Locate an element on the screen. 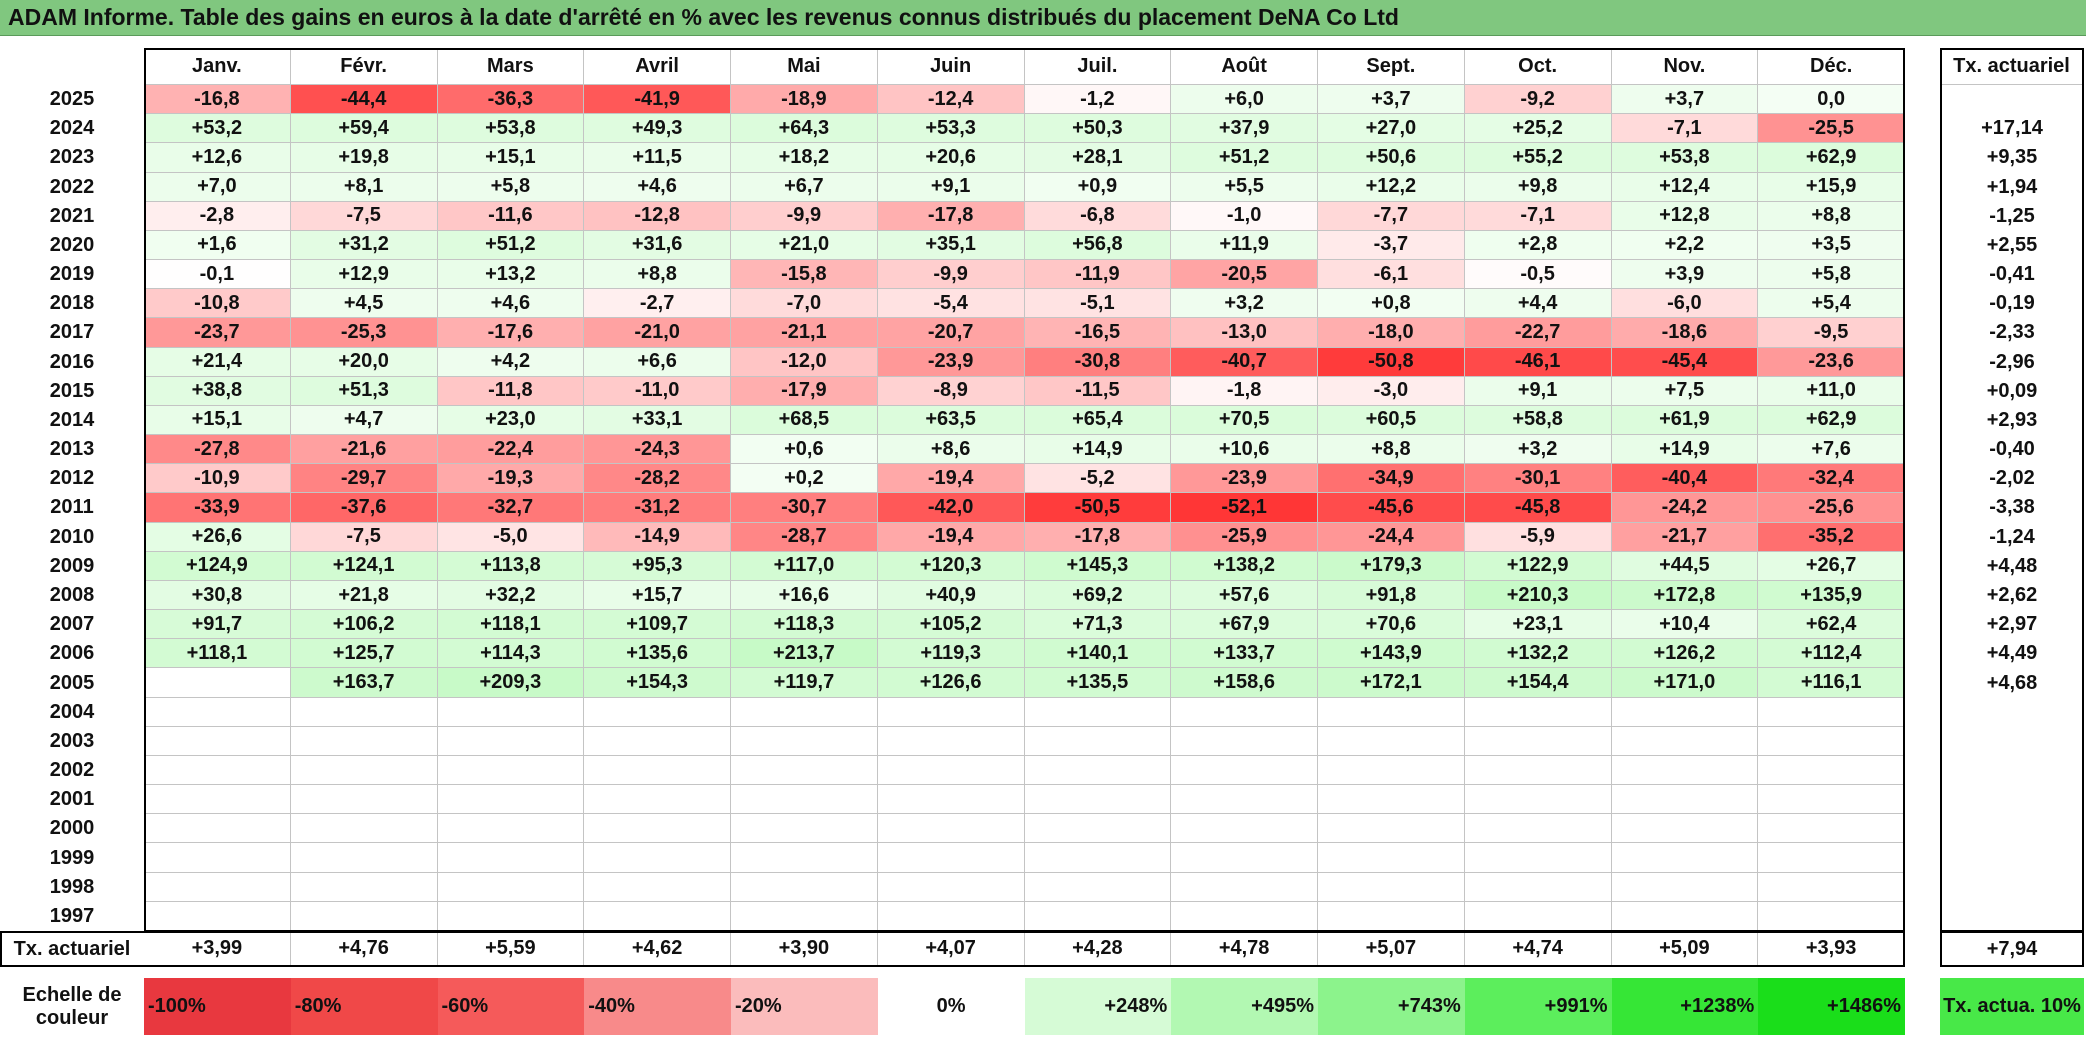 Image resolution: width=2086 pixels, height=1037 pixels. rate-cell: +4,48 is located at coordinates (2012, 565).